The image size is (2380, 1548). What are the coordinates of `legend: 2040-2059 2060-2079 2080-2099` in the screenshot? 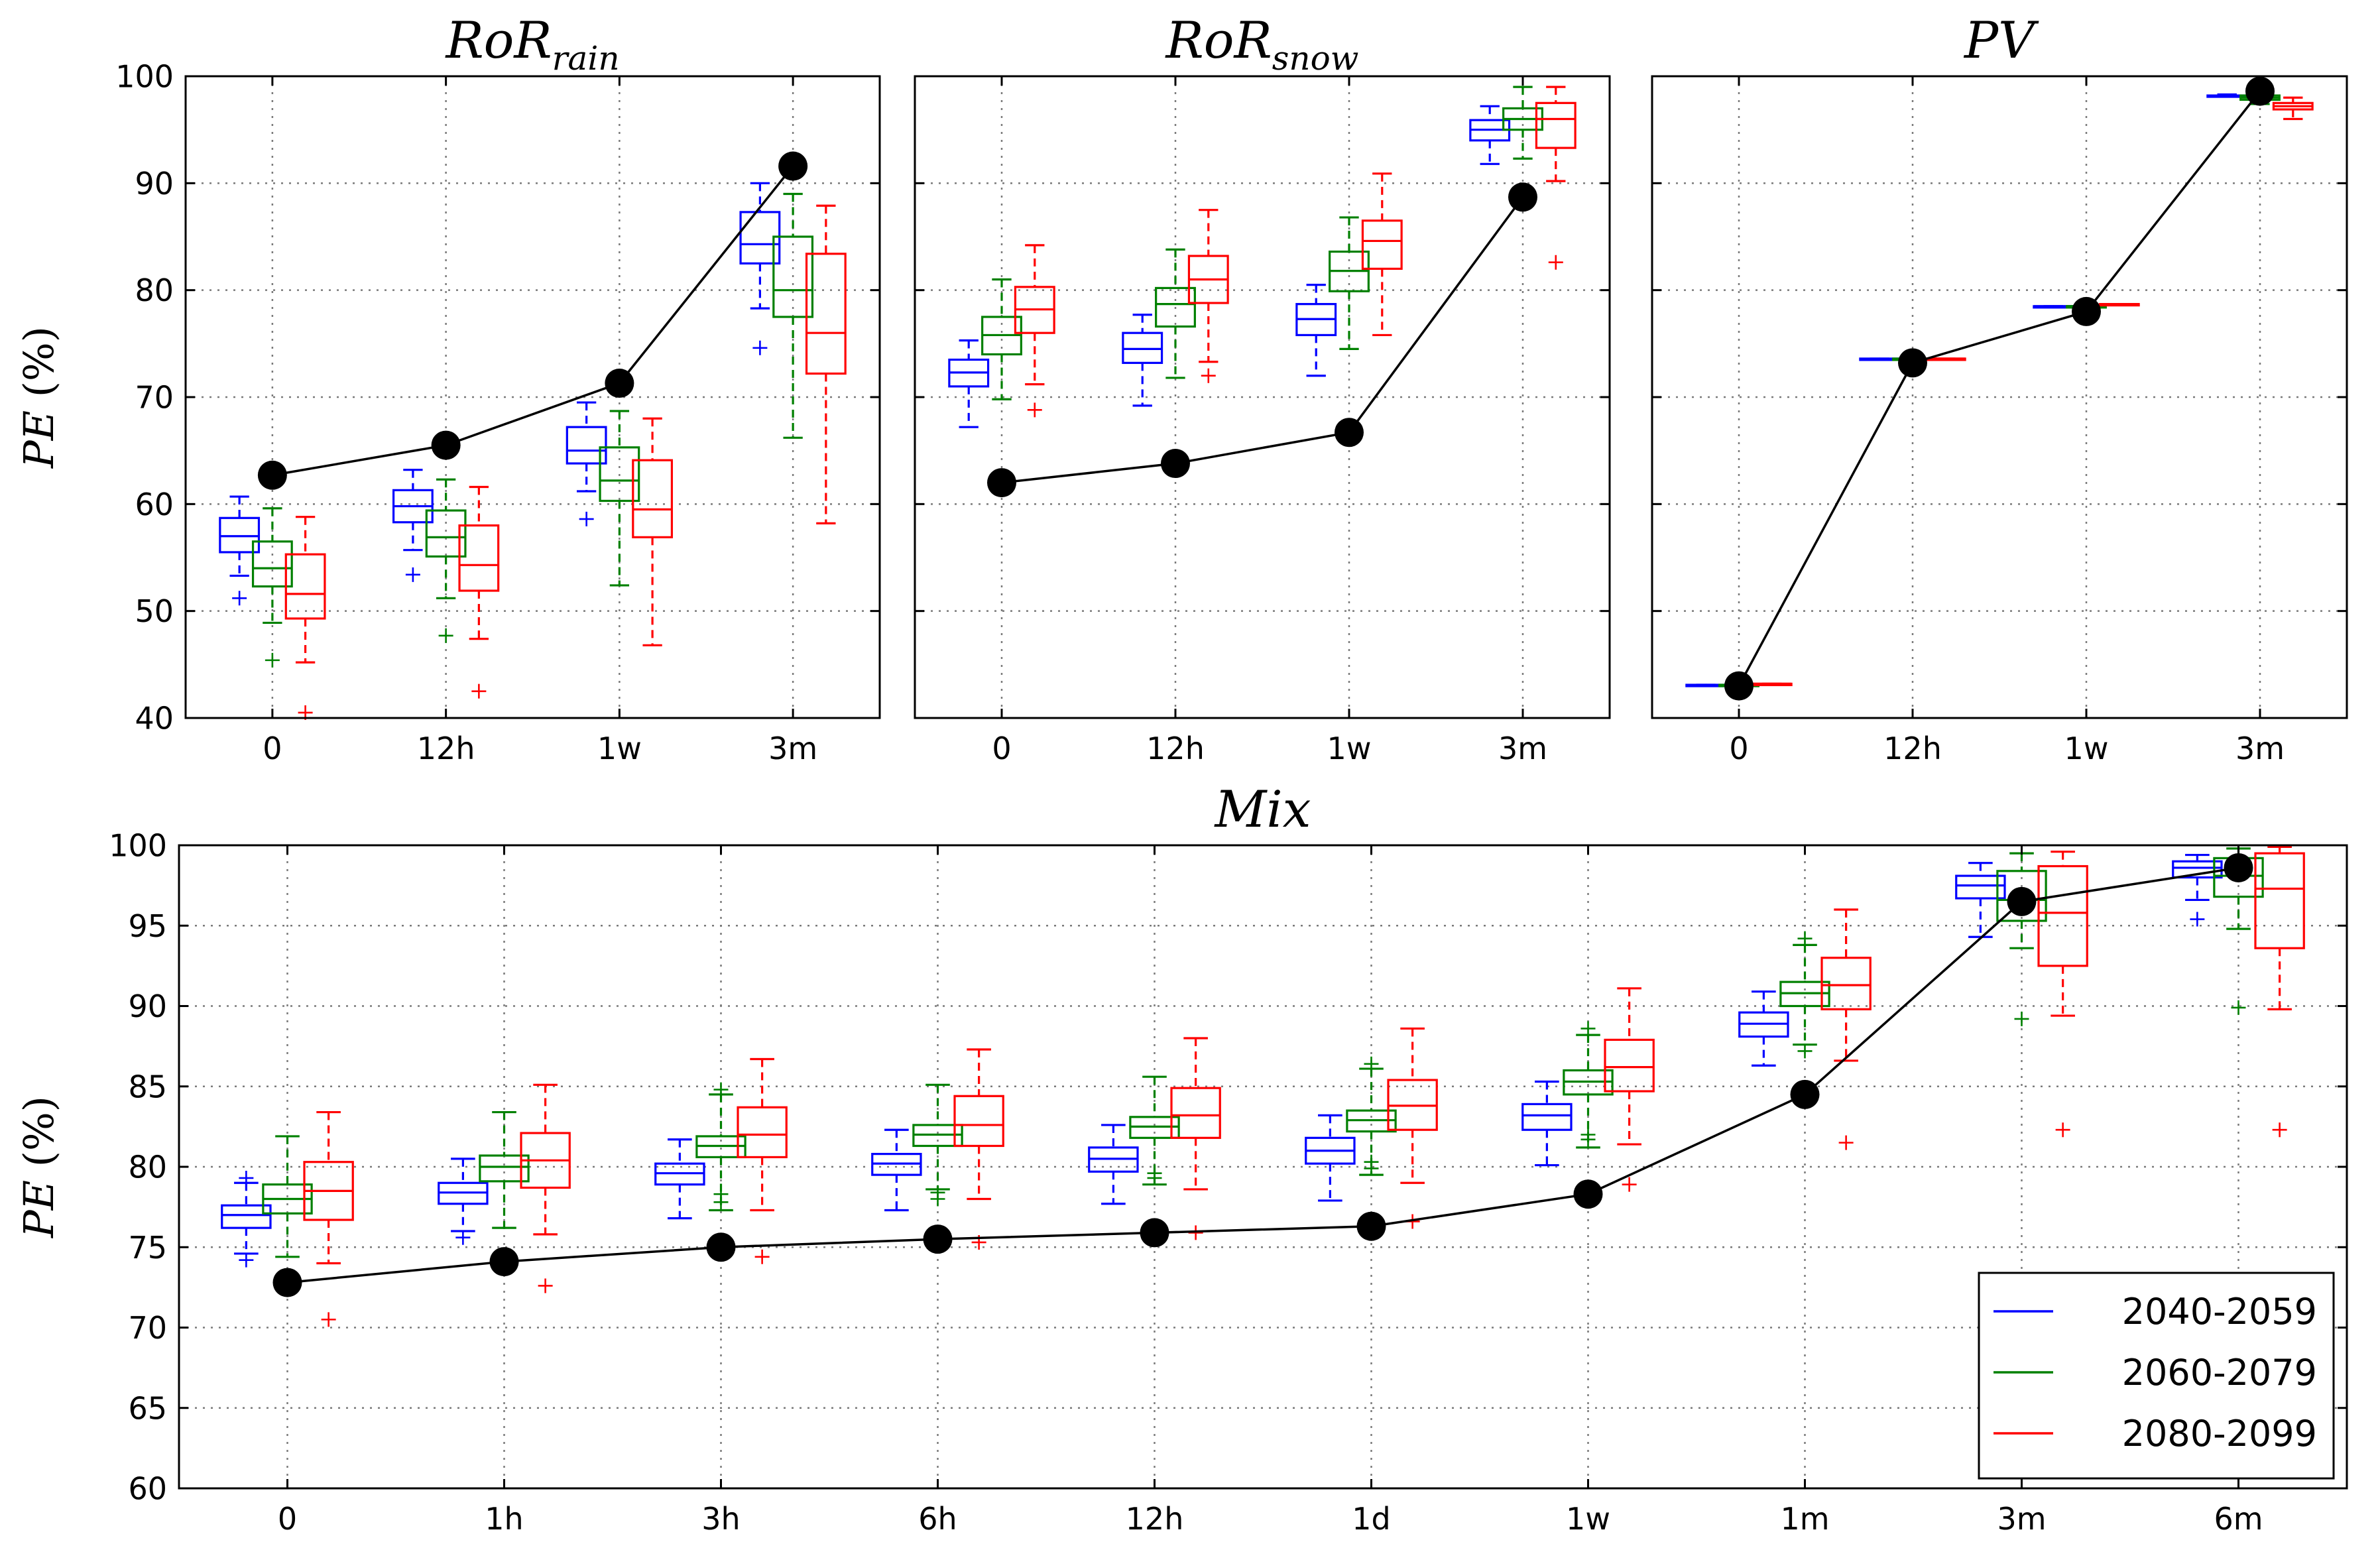 It's located at (2156, 1376).